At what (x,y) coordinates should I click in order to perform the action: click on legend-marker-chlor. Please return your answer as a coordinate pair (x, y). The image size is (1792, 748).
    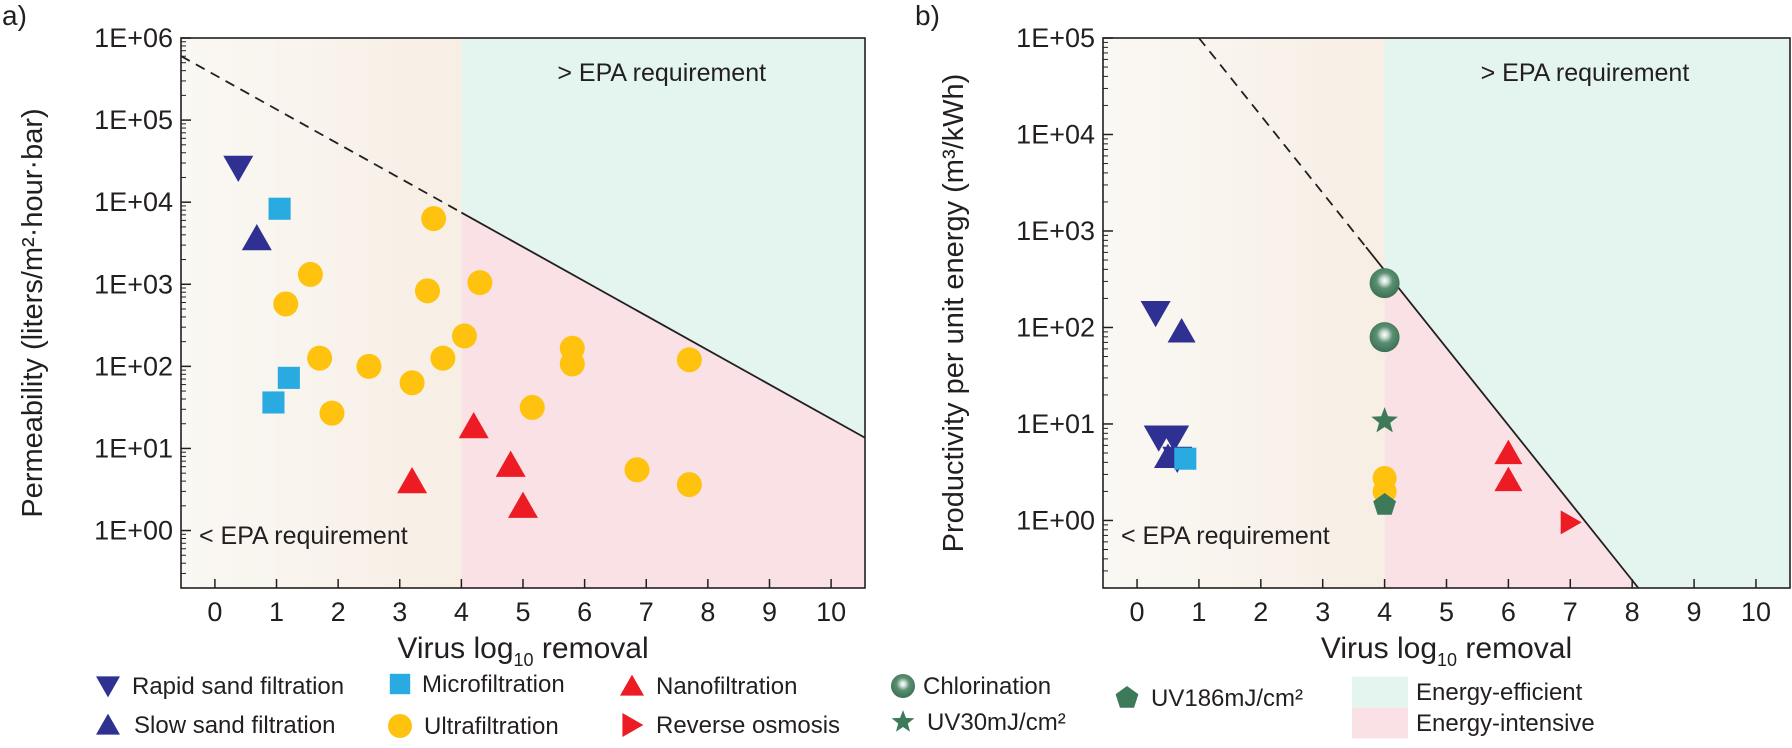
    Looking at the image, I should click on (903, 686).